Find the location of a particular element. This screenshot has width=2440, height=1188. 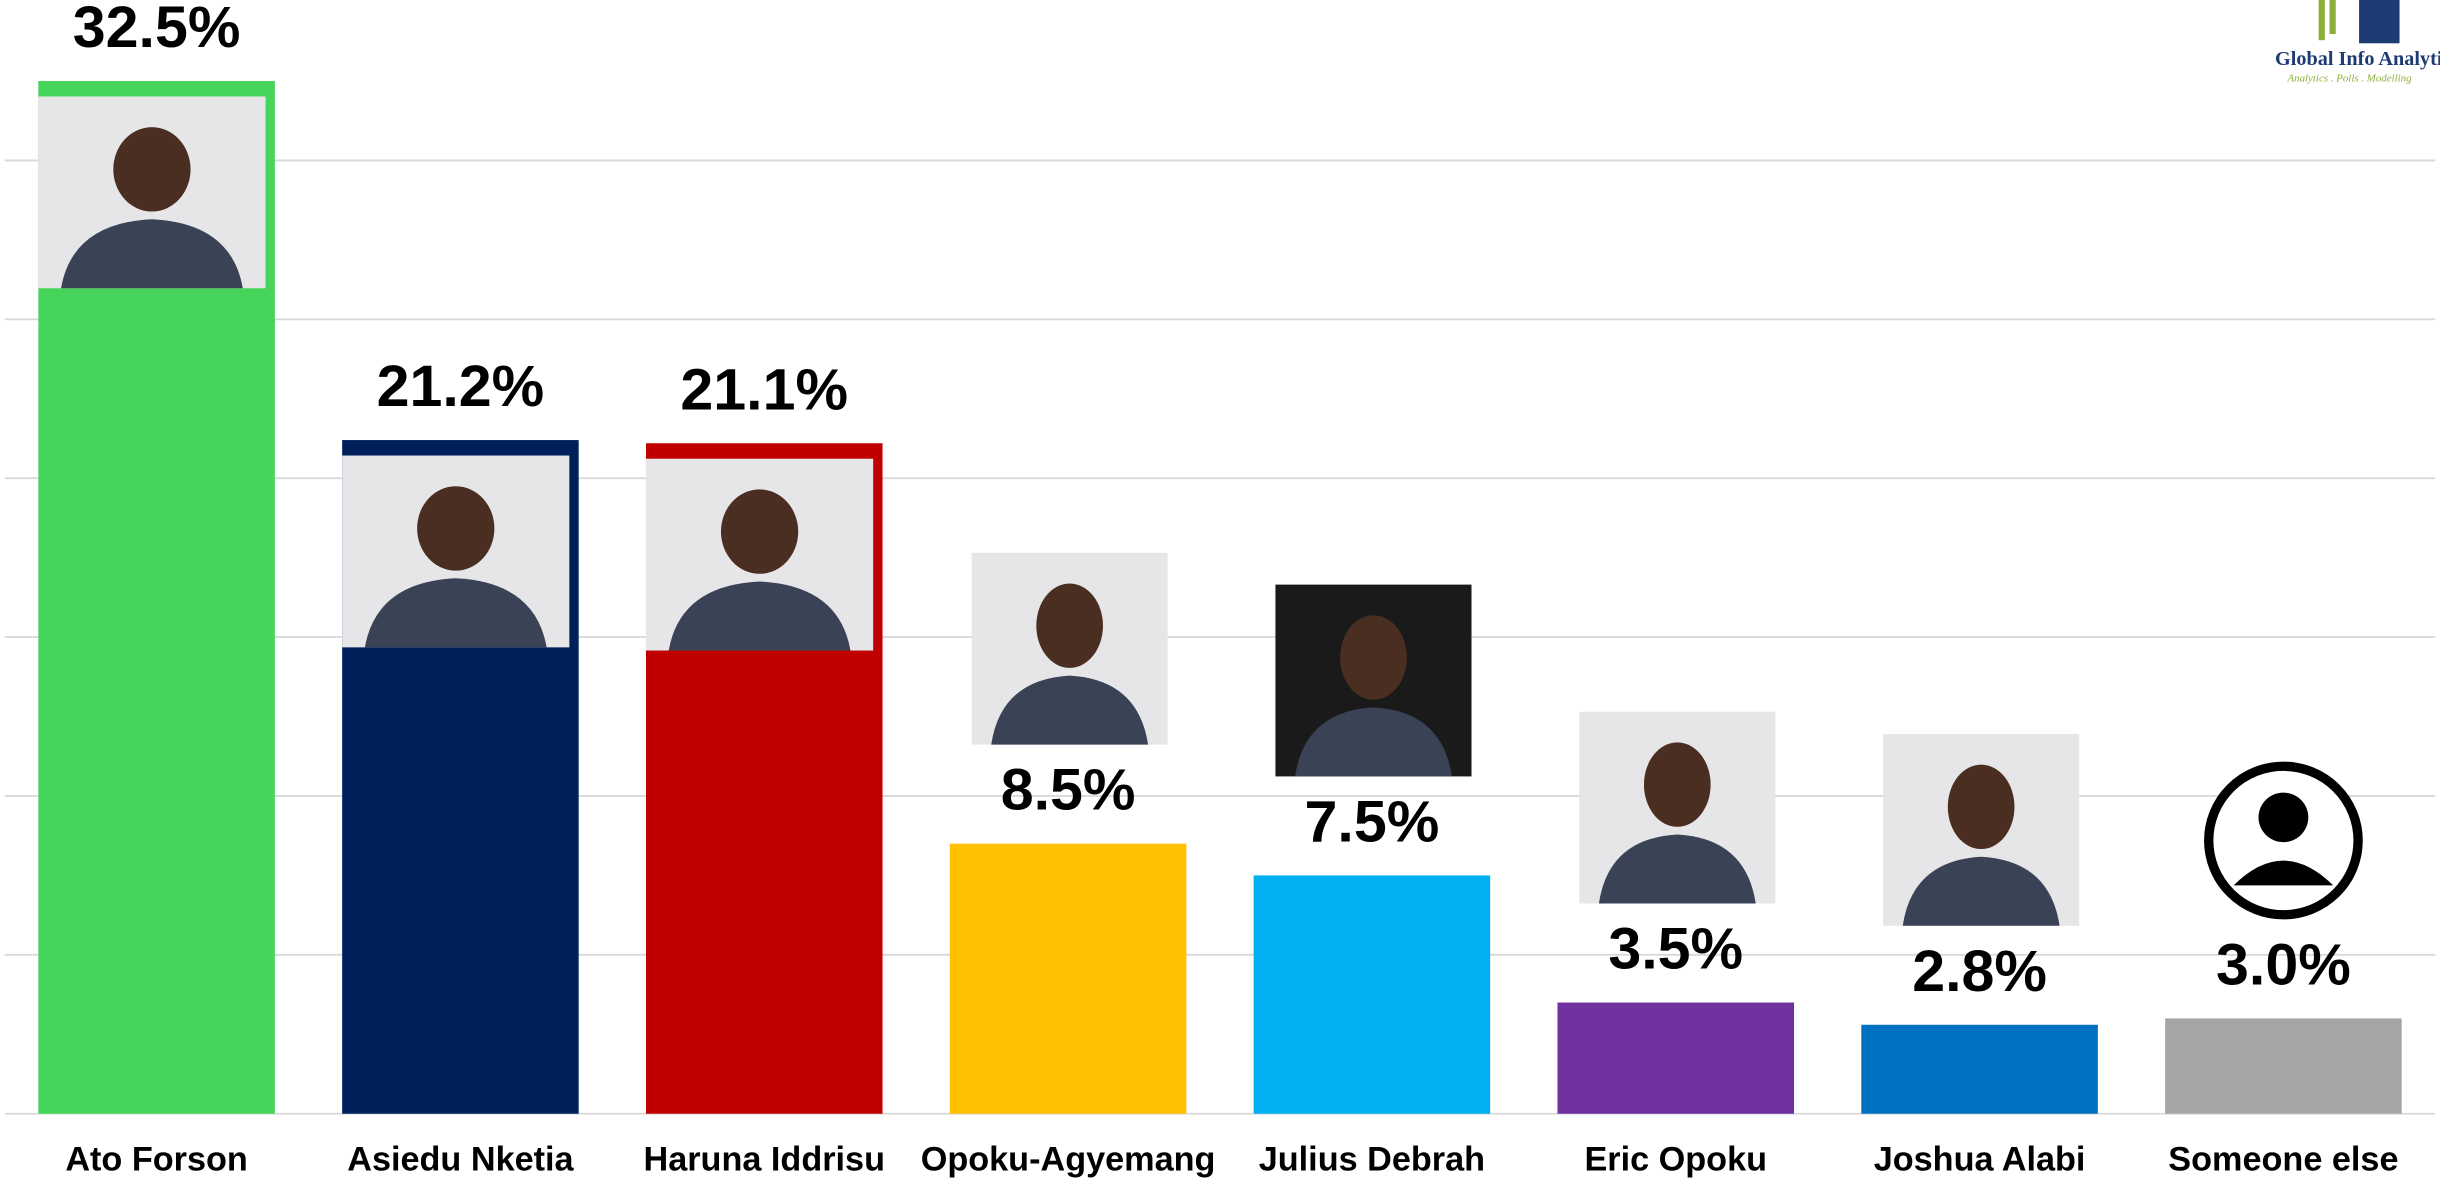

placeholder-avatar is located at coordinates (2283, 840).